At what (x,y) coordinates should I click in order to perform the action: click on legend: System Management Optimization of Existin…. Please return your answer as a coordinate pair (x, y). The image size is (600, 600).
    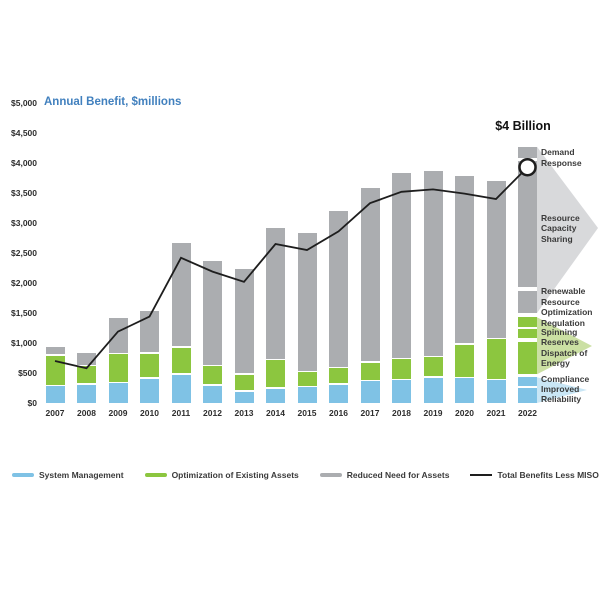
    Looking at the image, I should click on (306, 475).